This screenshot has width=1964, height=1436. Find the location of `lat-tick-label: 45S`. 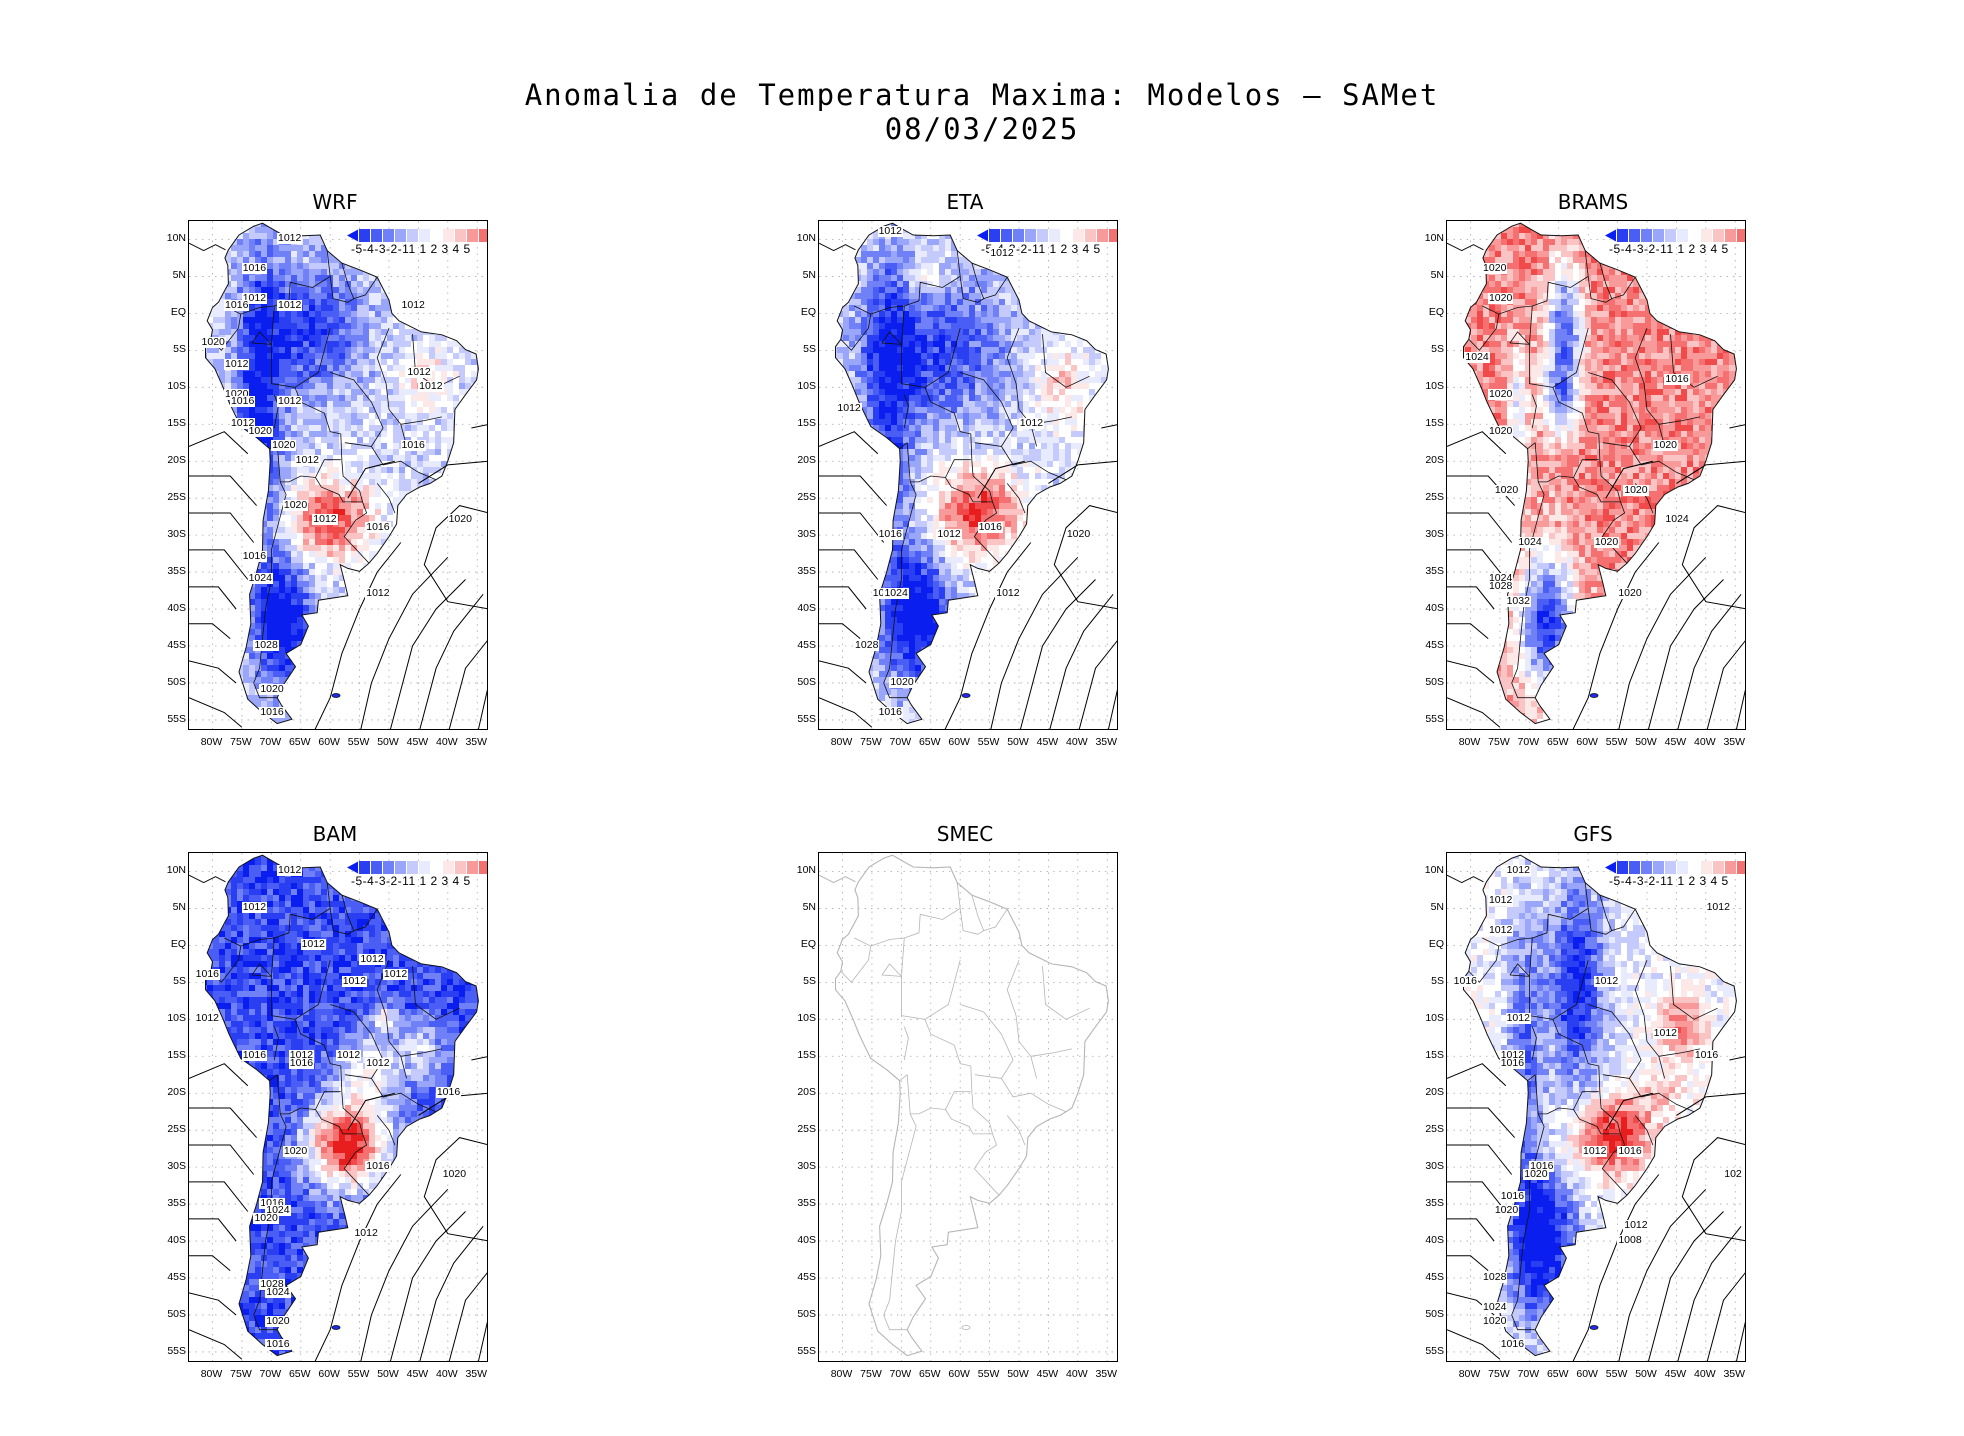

lat-tick-label: 45S is located at coordinates (806, 645).